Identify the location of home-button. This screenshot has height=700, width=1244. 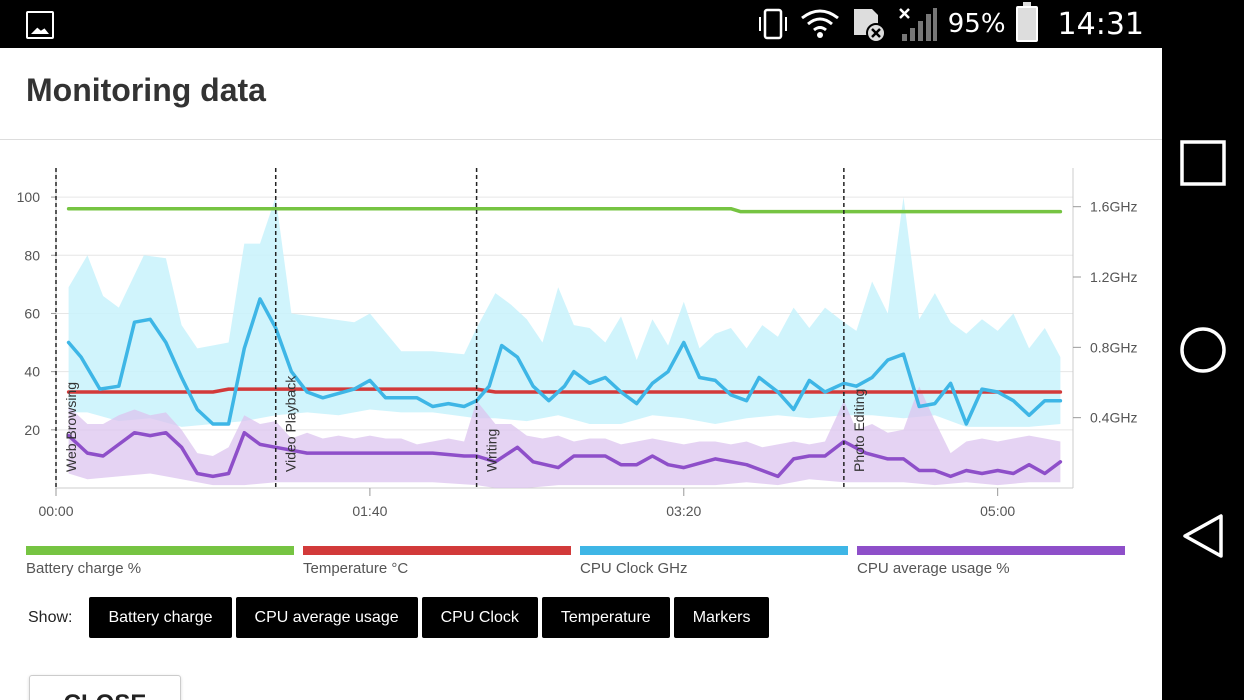
(1203, 350).